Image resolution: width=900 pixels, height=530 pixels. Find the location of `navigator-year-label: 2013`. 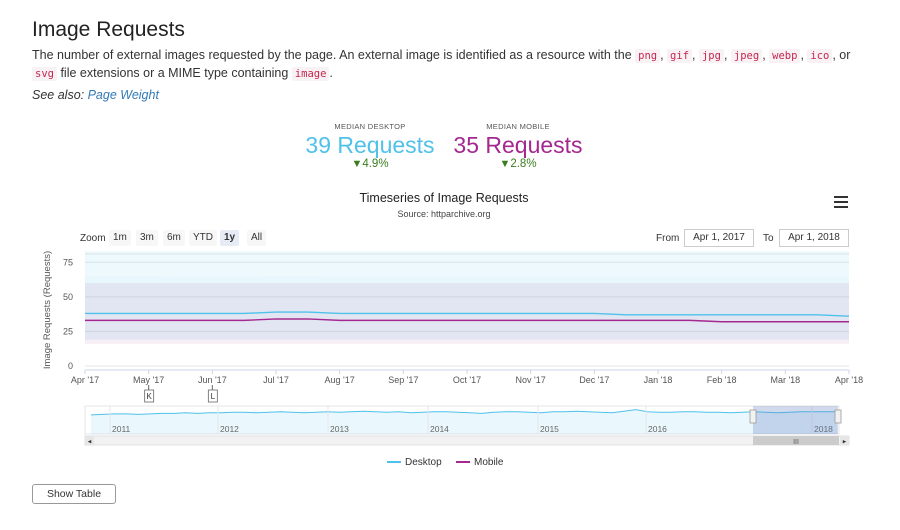

navigator-year-label: 2013 is located at coordinates (339, 429).